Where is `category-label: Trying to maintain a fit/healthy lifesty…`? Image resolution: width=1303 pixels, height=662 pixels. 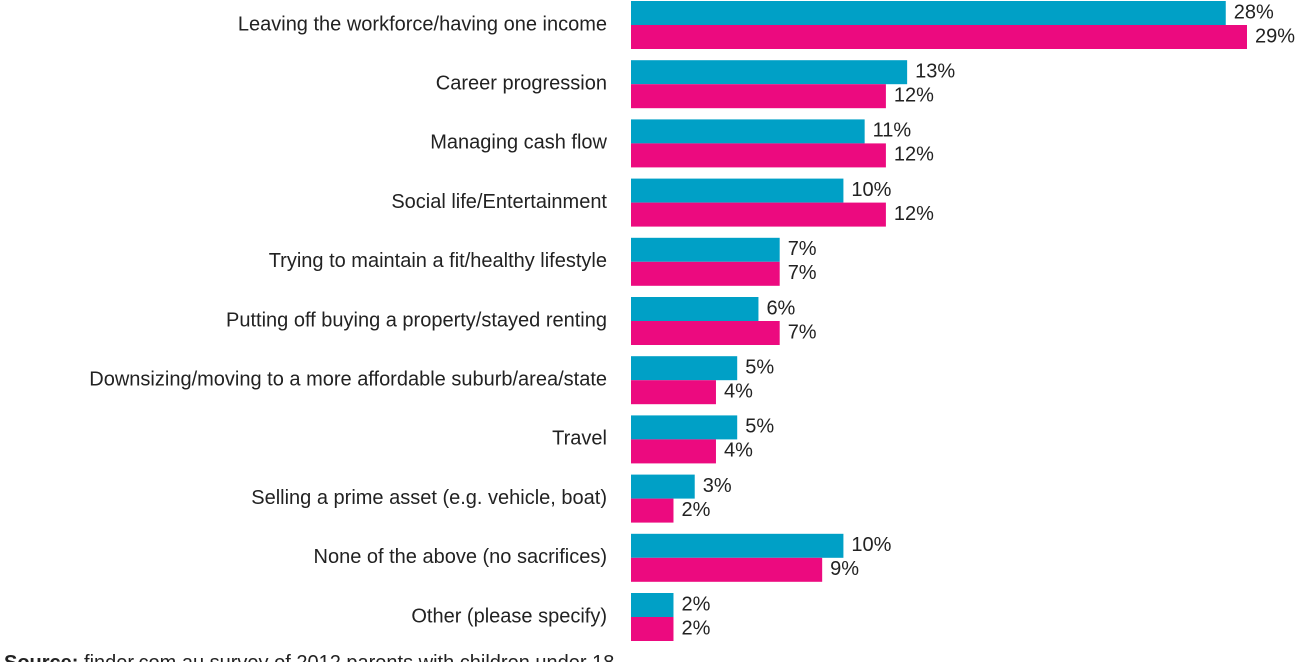
category-label: Trying to maintain a fit/healthy lifesty… is located at coordinates (438, 261).